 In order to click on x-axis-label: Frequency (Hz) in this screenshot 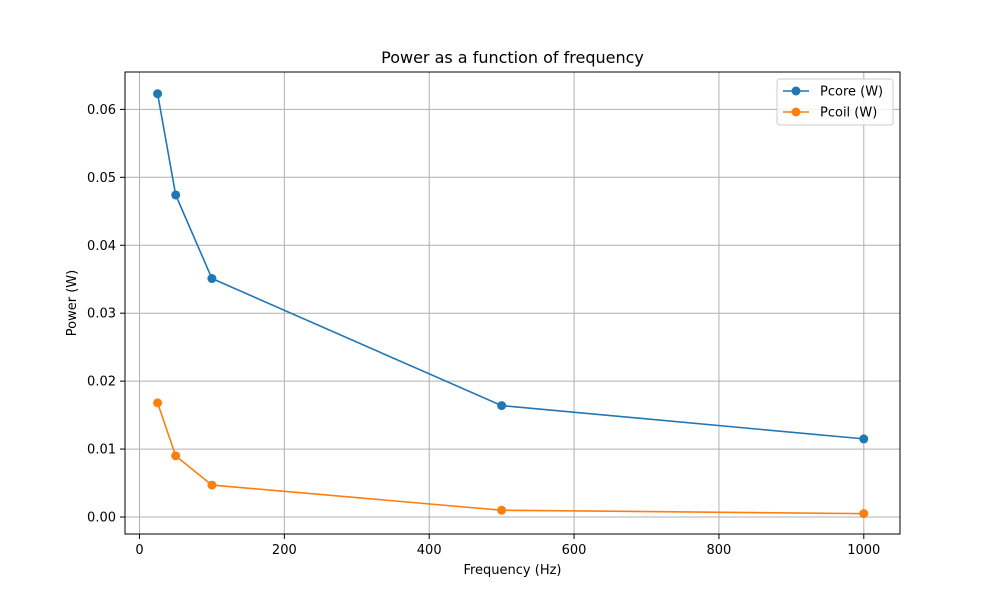, I will do `click(512, 570)`.